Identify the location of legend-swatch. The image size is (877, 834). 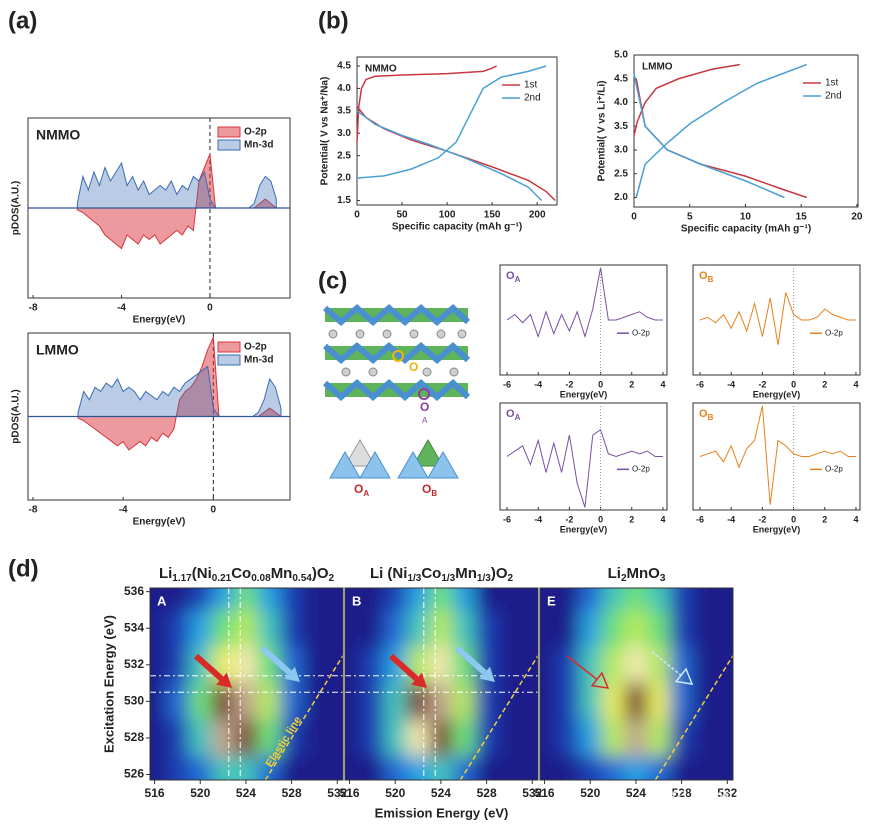
(229, 132).